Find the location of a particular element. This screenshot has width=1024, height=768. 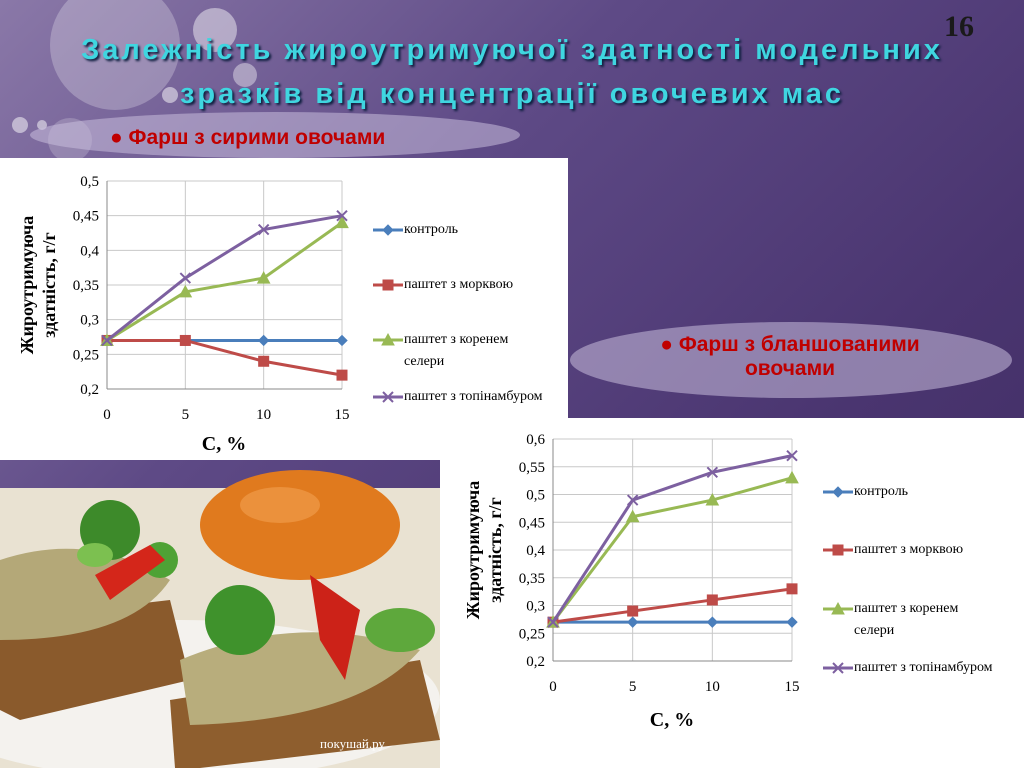

bullet-text: Фарш з сирими овочами is located at coordinates (257, 137).